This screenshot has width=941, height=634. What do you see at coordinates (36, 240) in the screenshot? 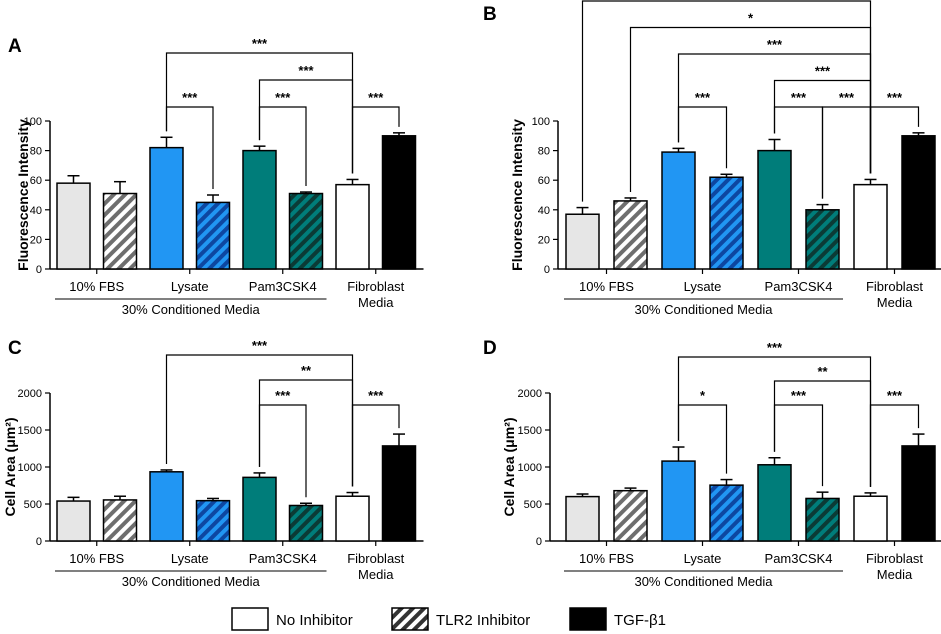
I see `y-tick-label-a: 20` at bounding box center [36, 240].